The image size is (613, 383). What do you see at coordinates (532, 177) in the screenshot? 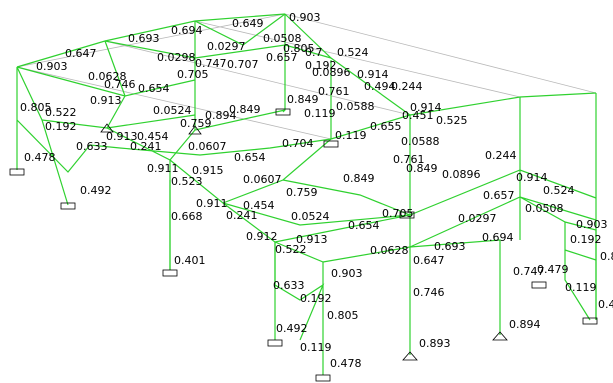
I see `member-label: 0.914` at bounding box center [532, 177].